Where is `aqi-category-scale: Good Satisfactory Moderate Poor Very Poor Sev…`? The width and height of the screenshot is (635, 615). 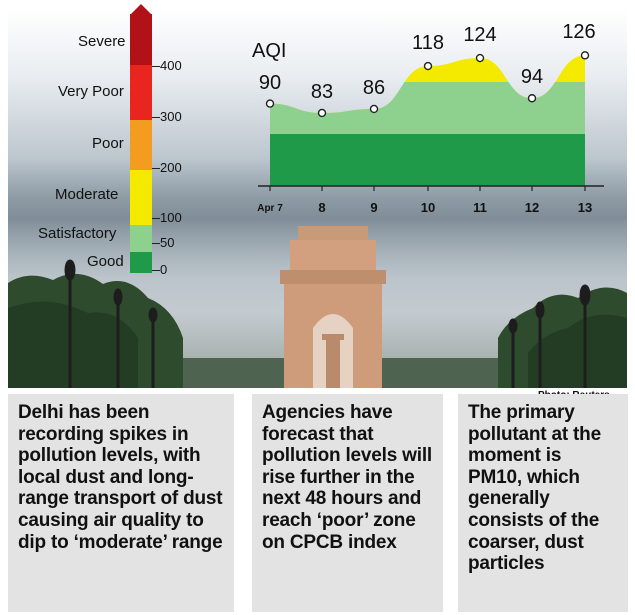 aqi-category-scale: Good Satisfactory Moderate Poor Very Poor Sev… is located at coordinates (100, 145).